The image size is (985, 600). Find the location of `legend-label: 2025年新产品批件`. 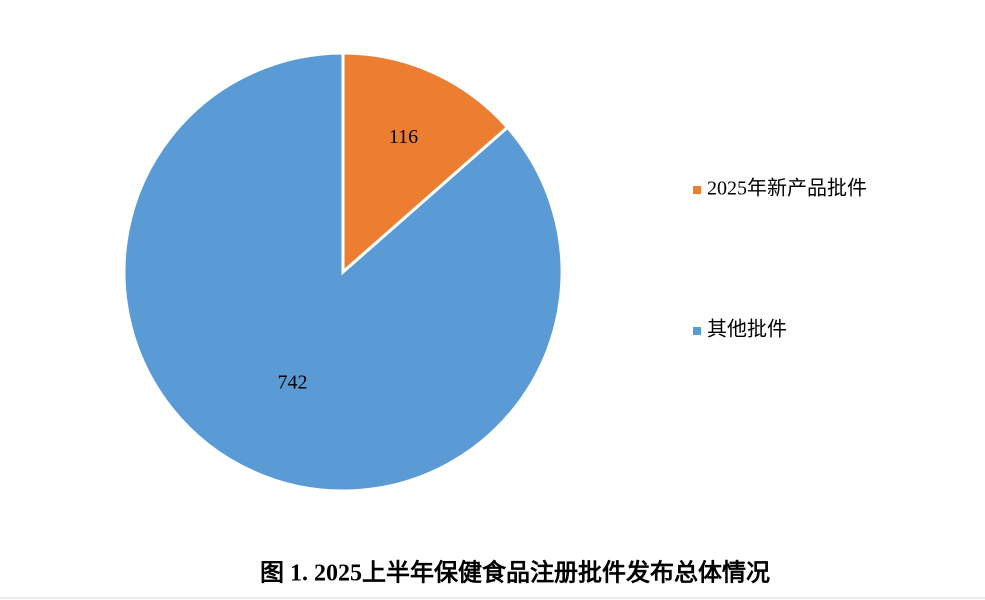

legend-label: 2025年新产品批件 is located at coordinates (787, 188).